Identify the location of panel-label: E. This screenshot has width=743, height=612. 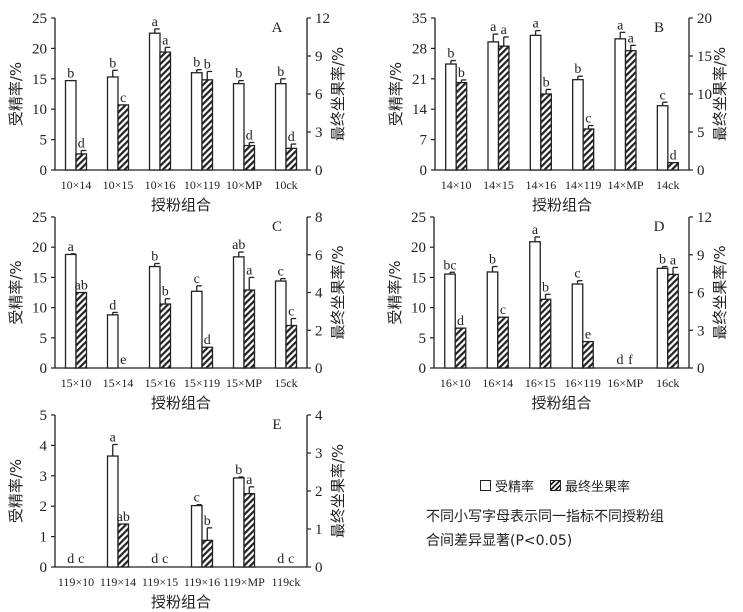
(276, 425).